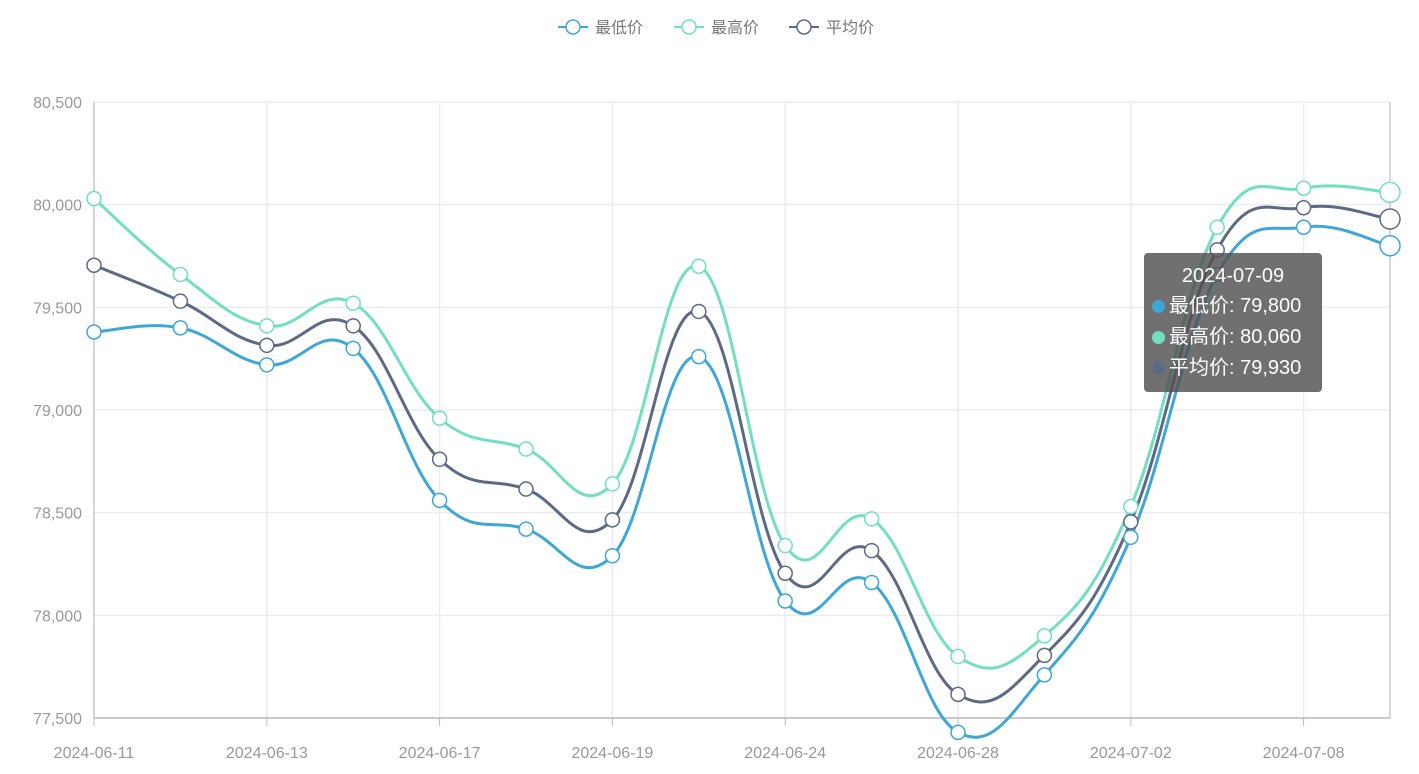 This screenshot has height=774, width=1419. I want to click on legend: 最低价 最高价 平均价, so click(716, 28).